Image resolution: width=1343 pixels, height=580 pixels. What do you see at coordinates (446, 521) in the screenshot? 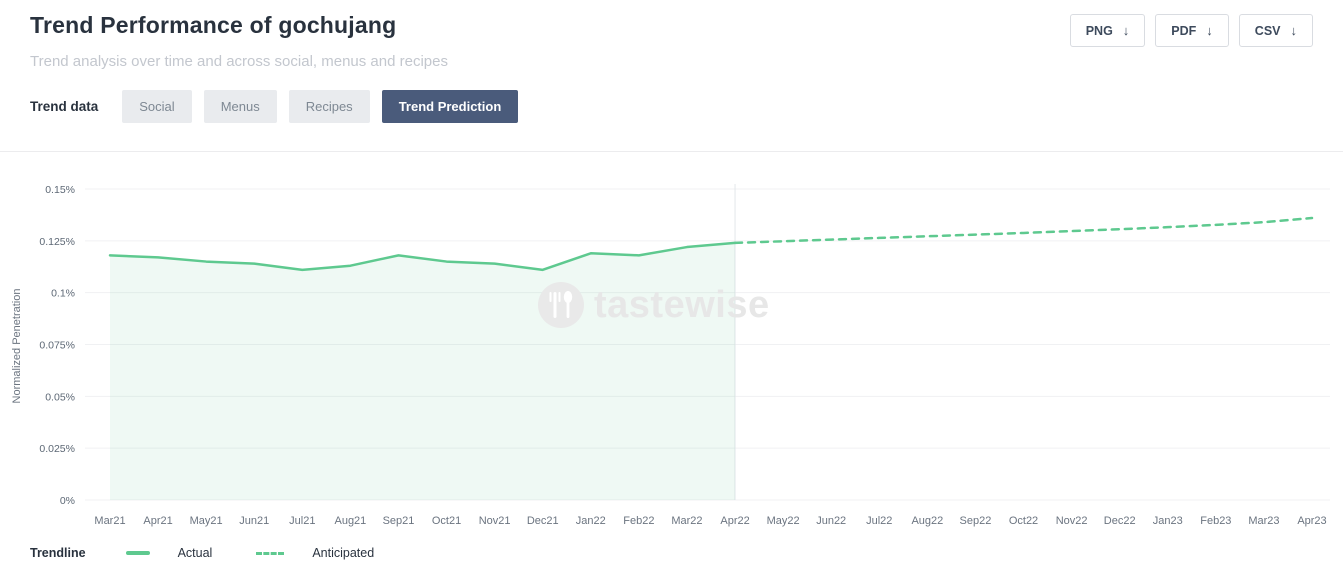
I see `svg-text: Oct21` at bounding box center [446, 521].